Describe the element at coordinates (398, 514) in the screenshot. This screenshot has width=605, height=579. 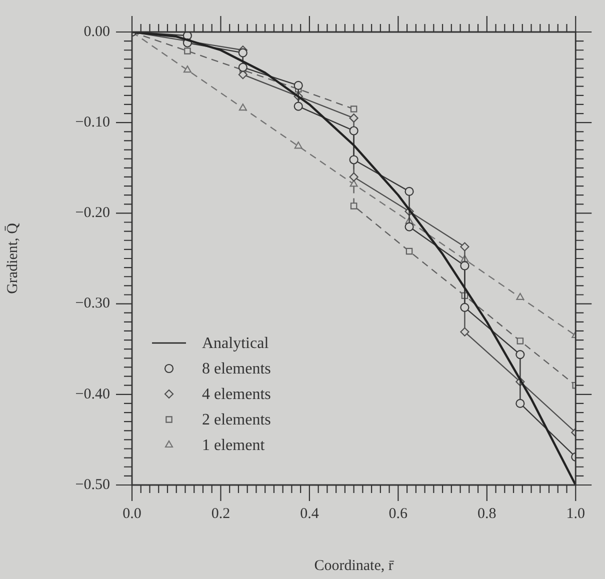
I see `x-tick-label: 0.6` at that location.